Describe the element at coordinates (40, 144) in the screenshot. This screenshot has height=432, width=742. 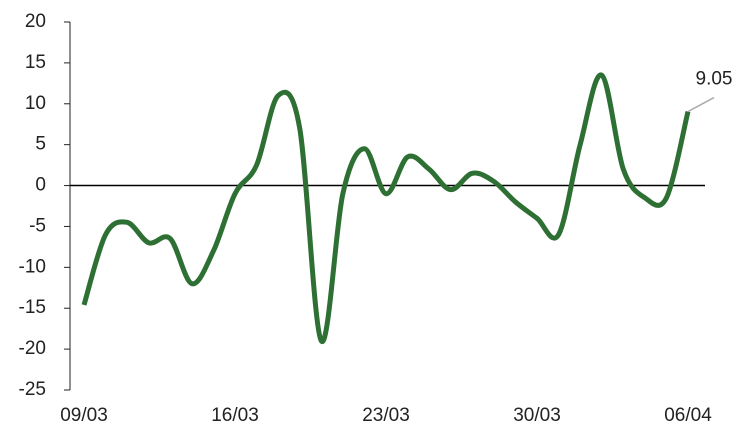
I see `y-tick-label: 5` at that location.